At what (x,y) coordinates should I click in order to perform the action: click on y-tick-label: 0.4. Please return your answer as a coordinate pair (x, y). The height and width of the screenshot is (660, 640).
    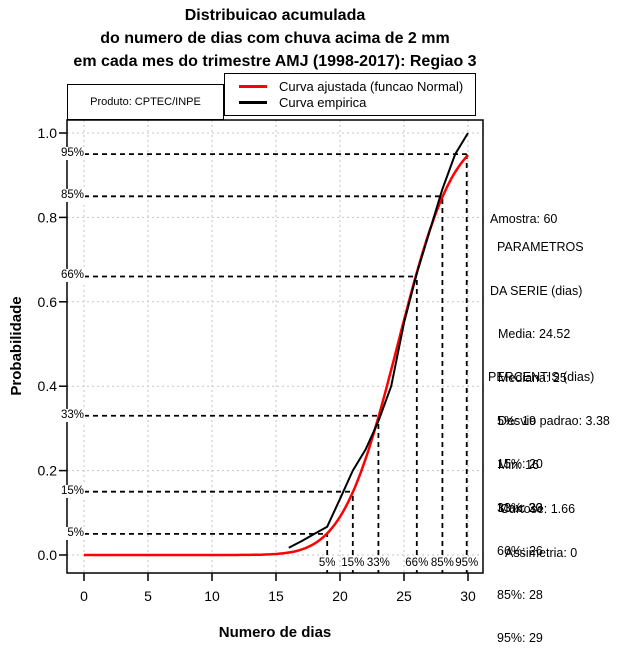
    Looking at the image, I should click on (48, 386).